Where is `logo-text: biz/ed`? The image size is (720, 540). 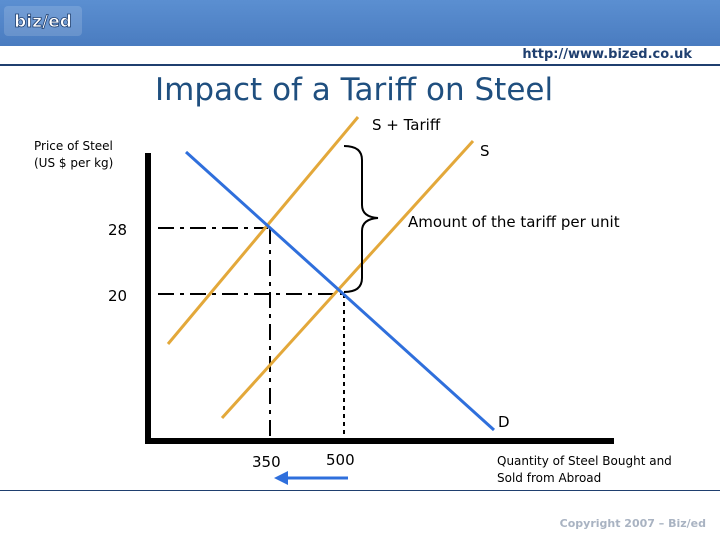
logo-text: biz/ed is located at coordinates (43, 22).